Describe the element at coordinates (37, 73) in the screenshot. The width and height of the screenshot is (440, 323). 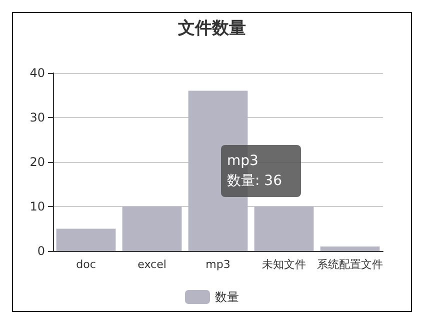
I see `y-tick-label: 40` at that location.